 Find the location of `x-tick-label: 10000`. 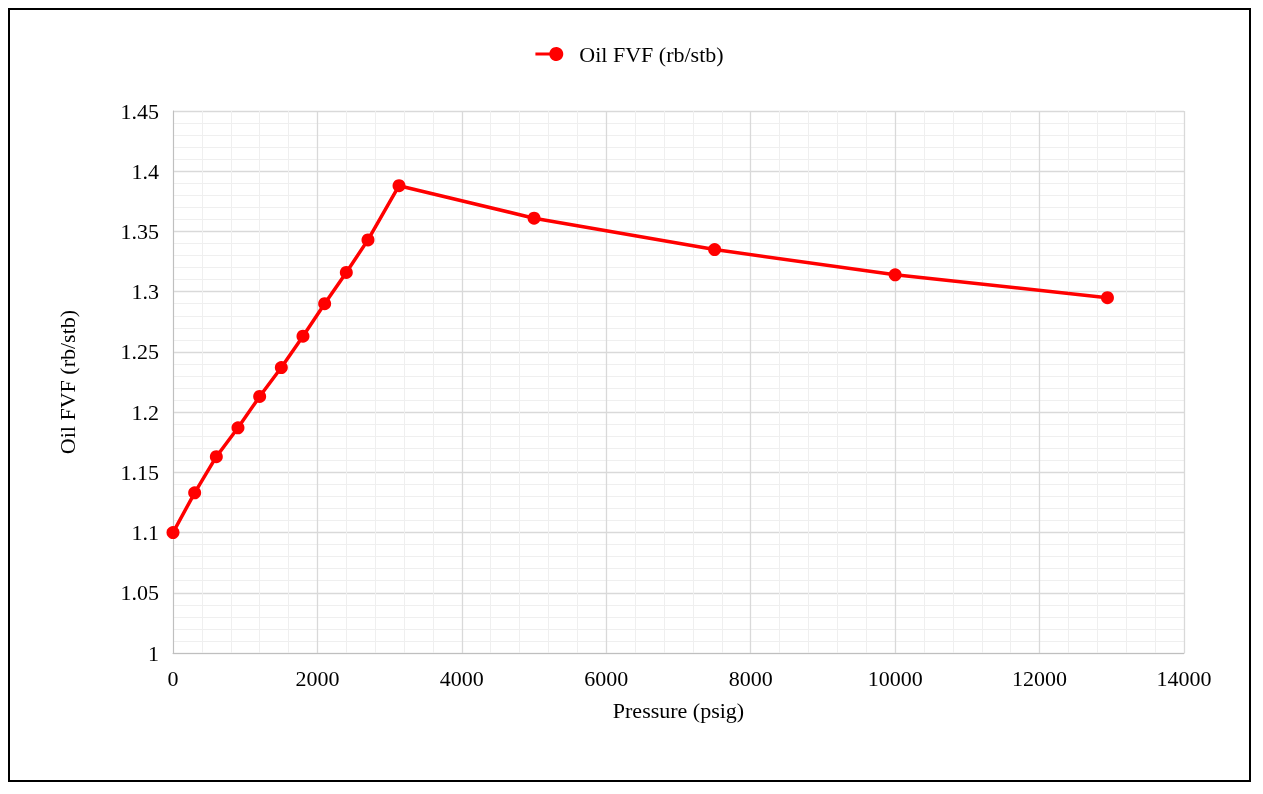

x-tick-label: 10000 is located at coordinates (895, 678).